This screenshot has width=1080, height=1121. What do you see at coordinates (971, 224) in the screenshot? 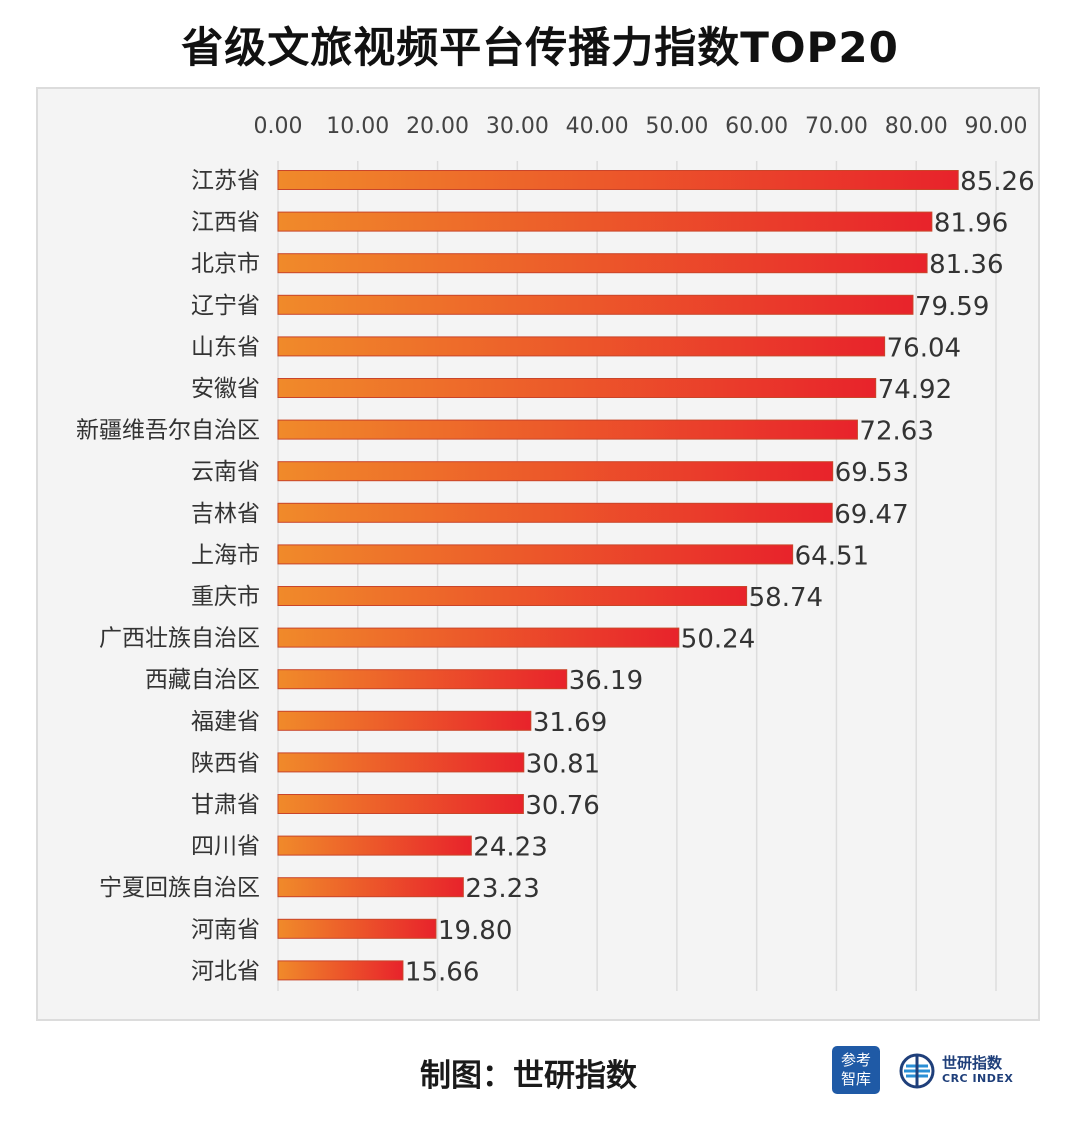
I see `value-label: 81.96` at bounding box center [971, 224].